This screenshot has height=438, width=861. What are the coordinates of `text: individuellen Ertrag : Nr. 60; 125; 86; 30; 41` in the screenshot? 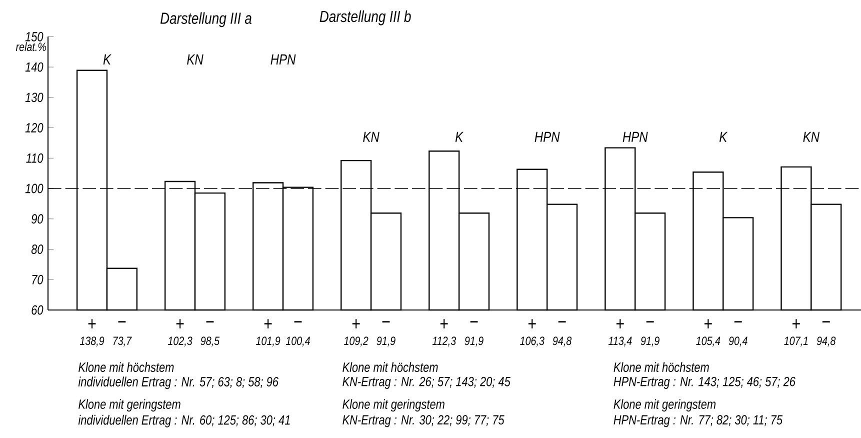 It's located at (184, 421).